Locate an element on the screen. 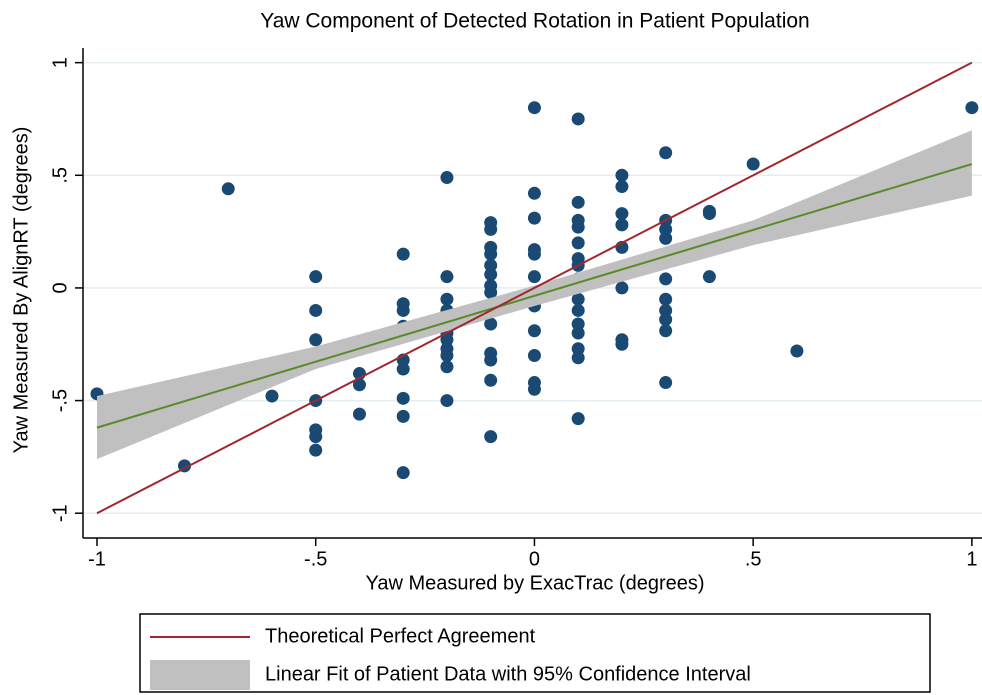 This screenshot has width=982, height=695. x-axis-label: Yaw Measured by ExacTrac (degrees) is located at coordinates (534, 583).